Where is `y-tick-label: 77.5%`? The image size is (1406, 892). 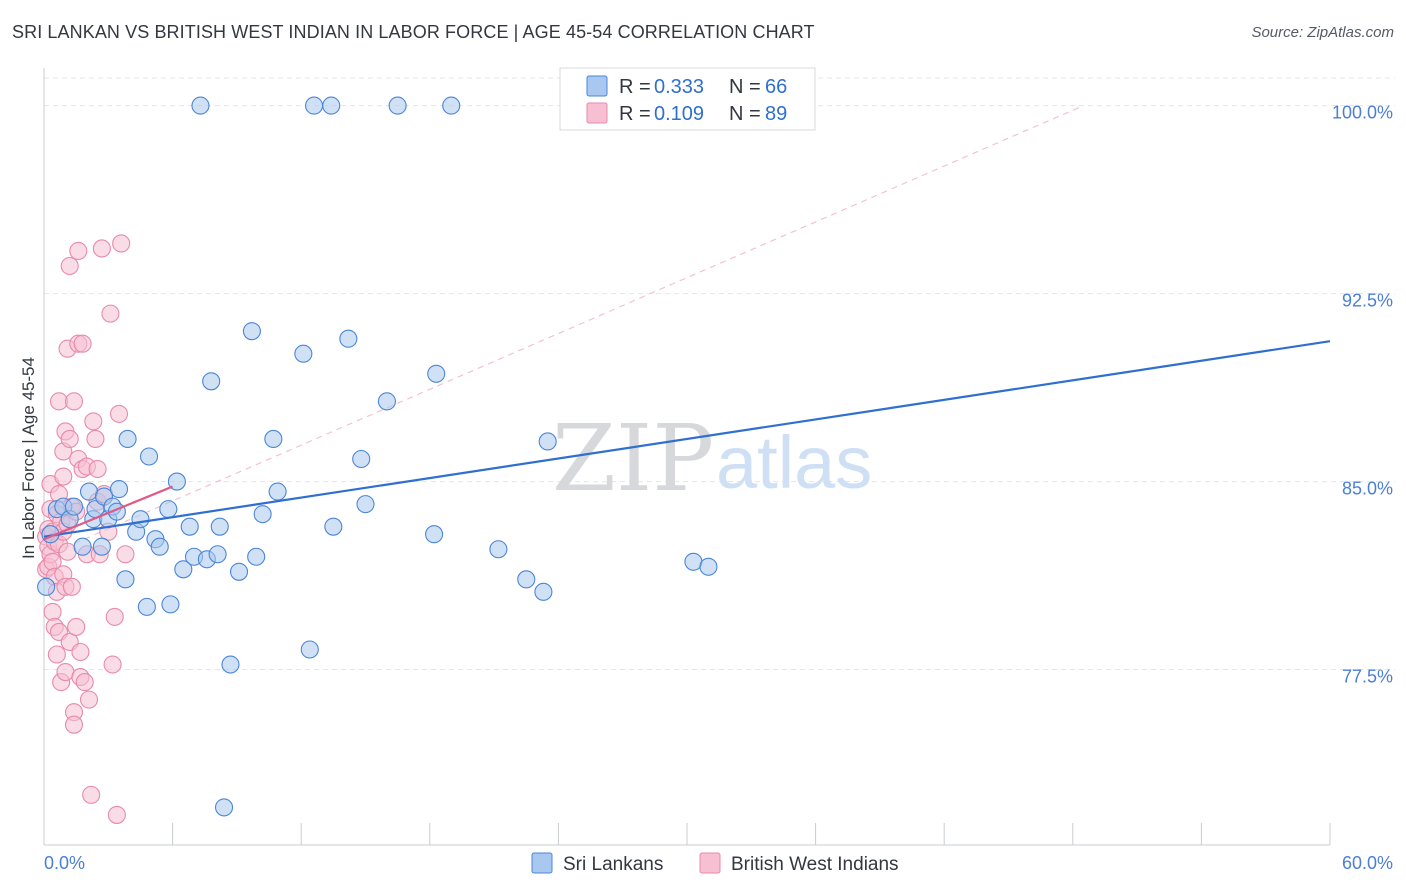
y-tick-label: 77.5% is located at coordinates (1367, 677).